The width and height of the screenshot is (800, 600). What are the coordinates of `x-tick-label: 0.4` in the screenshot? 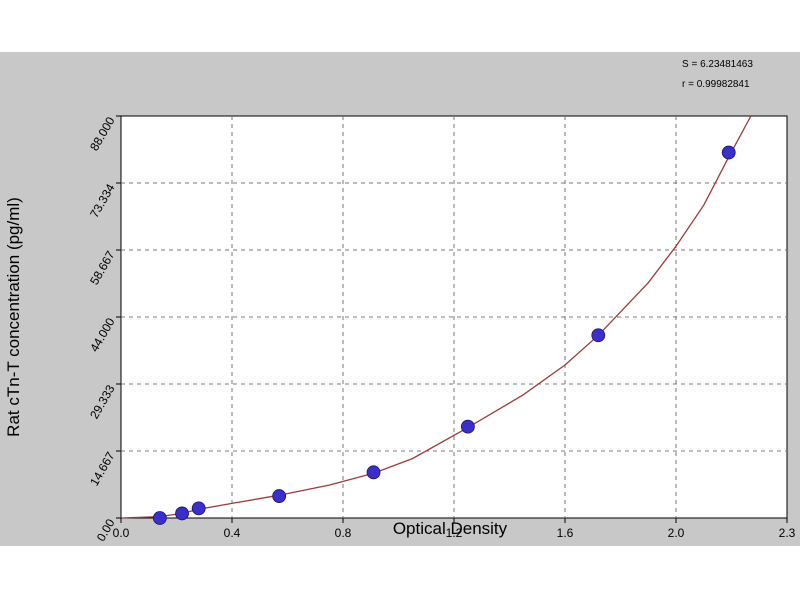 It's located at (232, 533).